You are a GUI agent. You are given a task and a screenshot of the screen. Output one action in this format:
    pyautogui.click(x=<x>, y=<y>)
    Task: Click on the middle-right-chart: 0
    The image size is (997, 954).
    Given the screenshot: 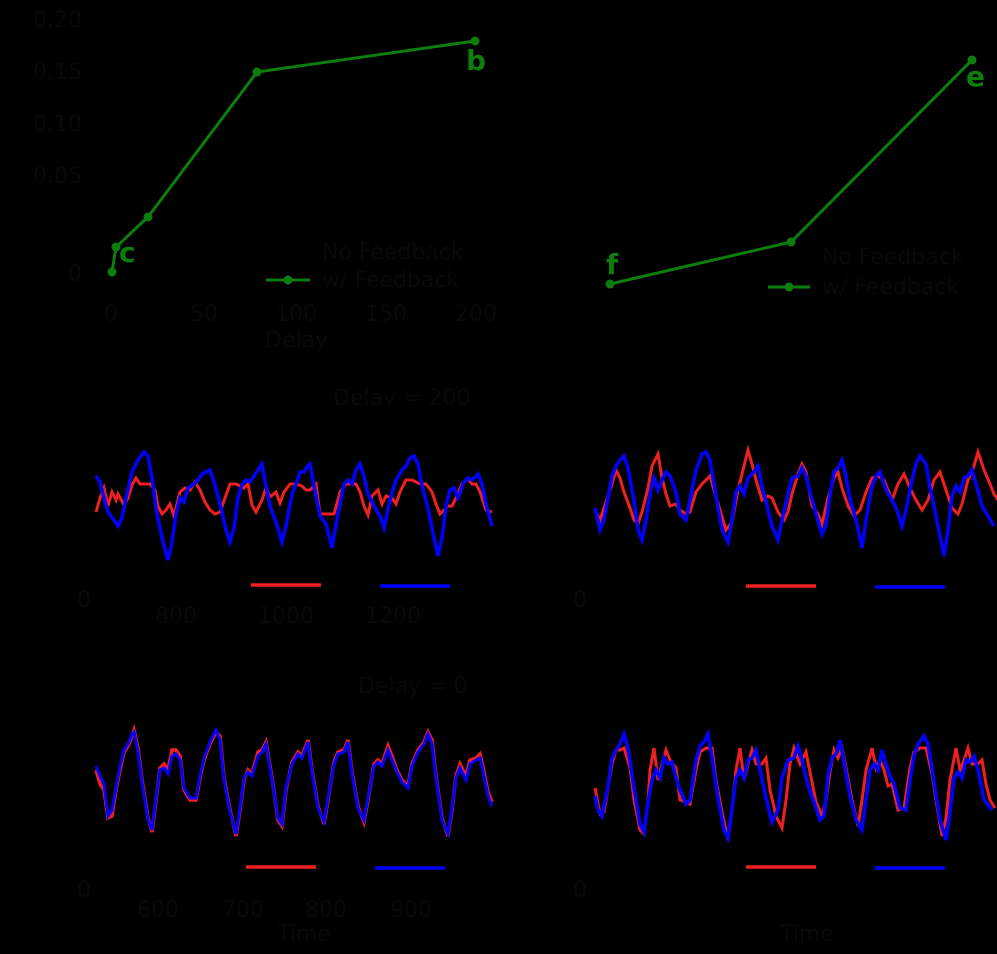 What is the action you would take?
    pyautogui.click(x=748, y=520)
    